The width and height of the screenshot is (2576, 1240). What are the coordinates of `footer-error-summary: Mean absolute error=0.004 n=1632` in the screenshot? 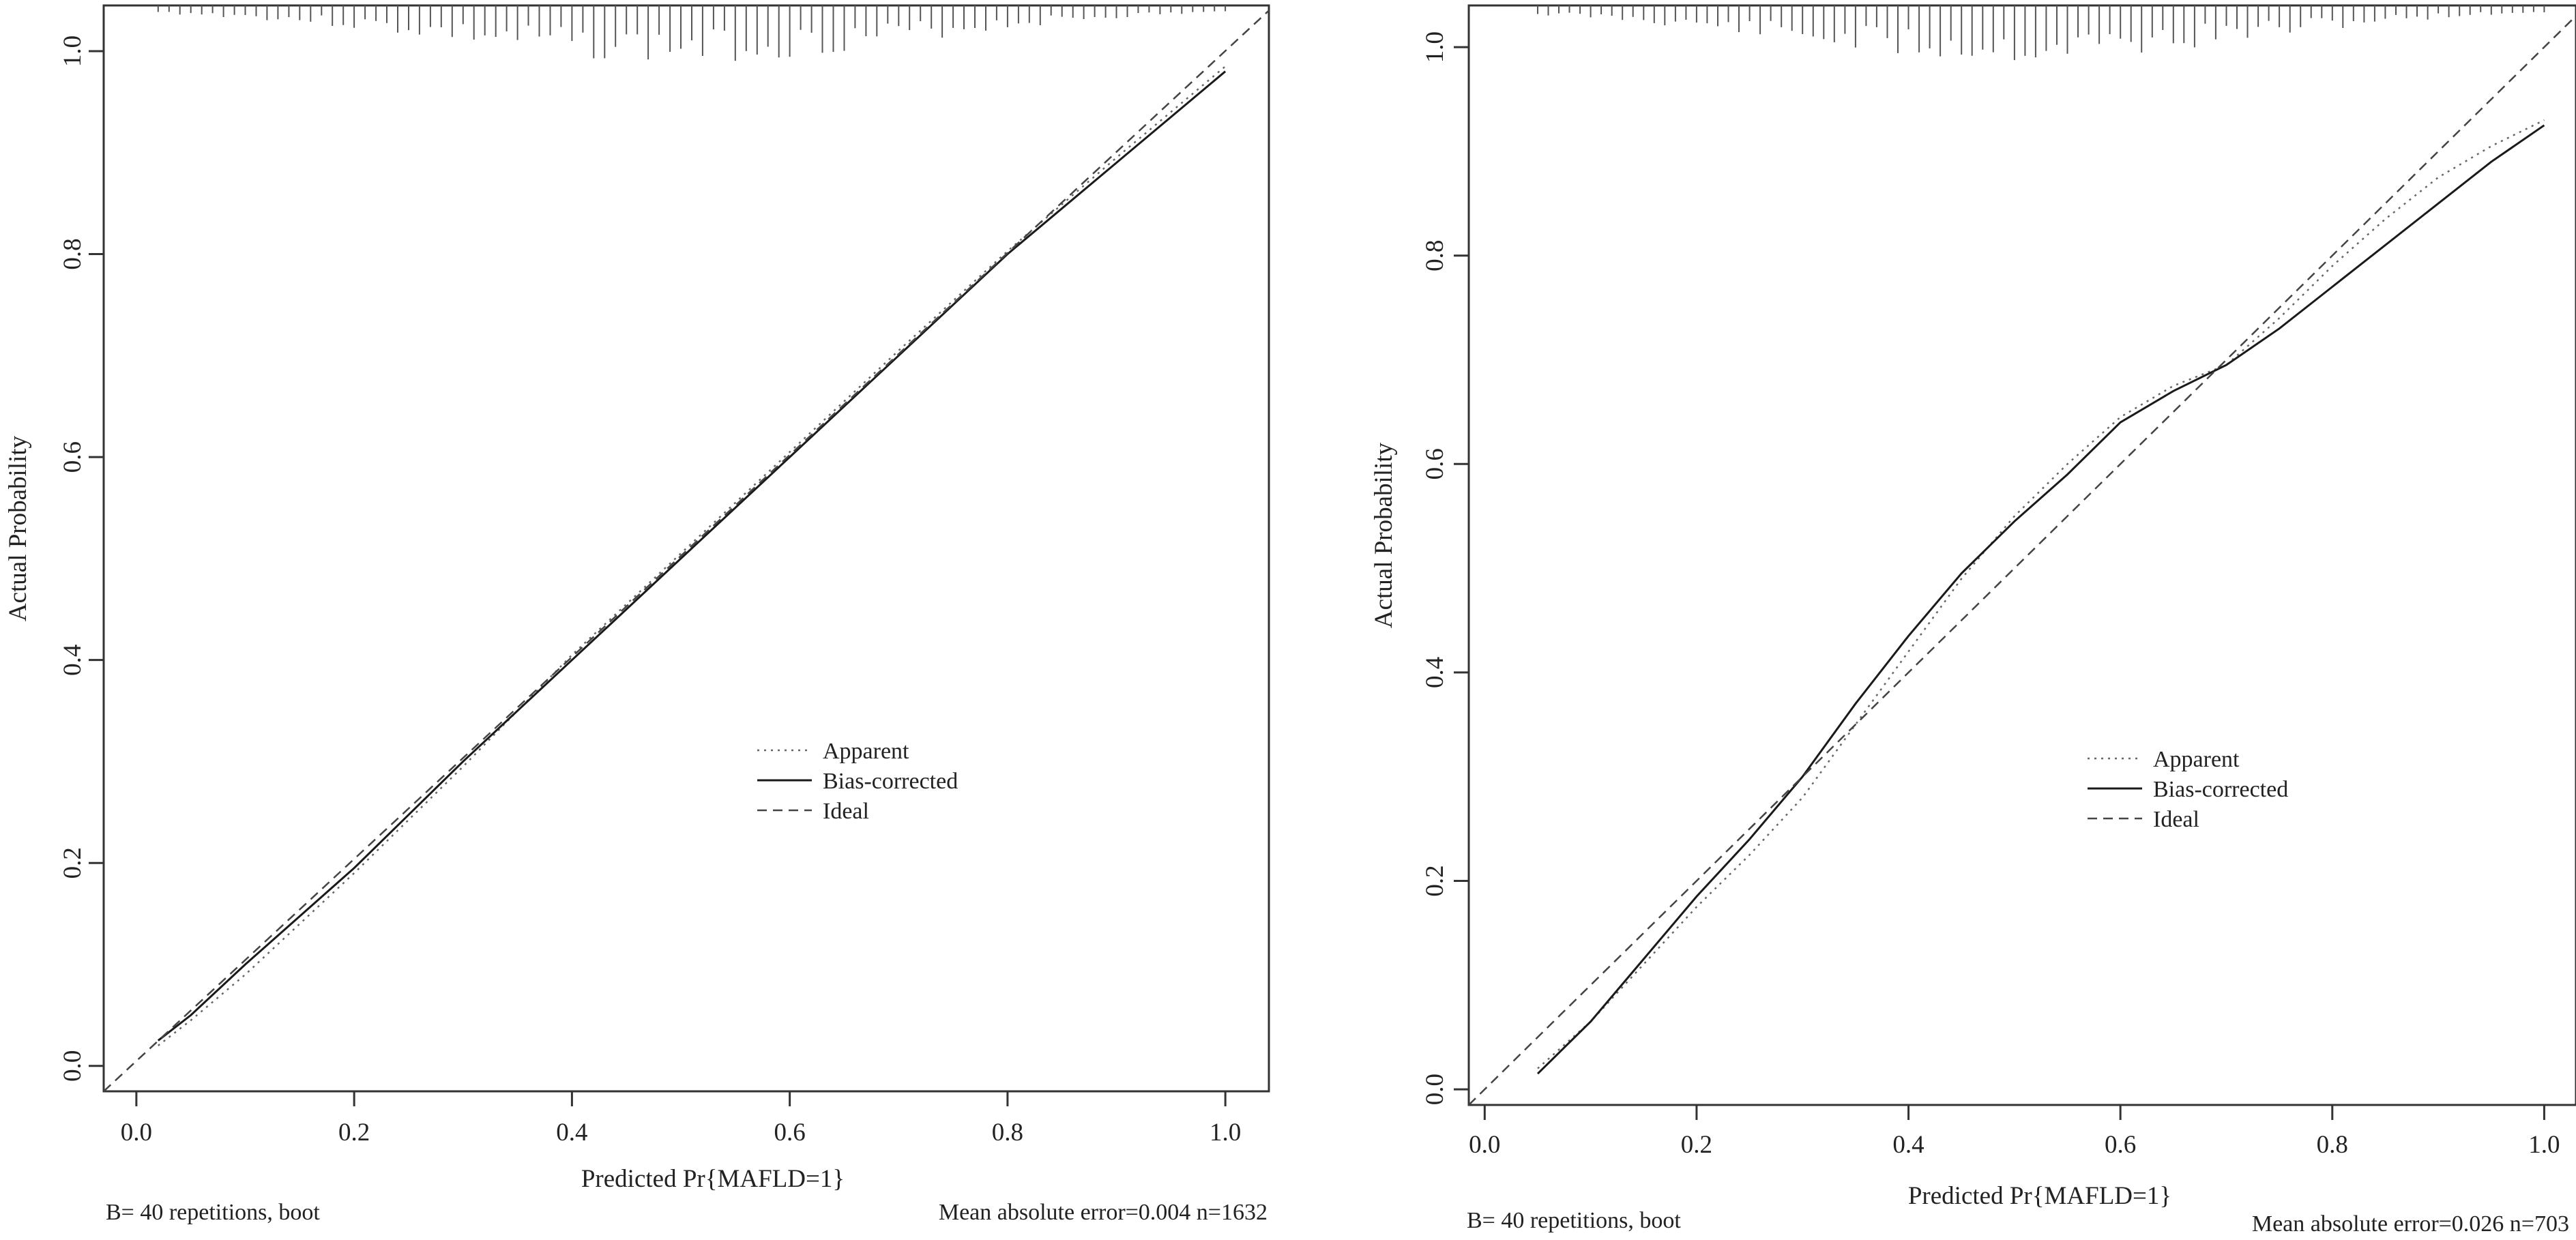 It's located at (1103, 1212).